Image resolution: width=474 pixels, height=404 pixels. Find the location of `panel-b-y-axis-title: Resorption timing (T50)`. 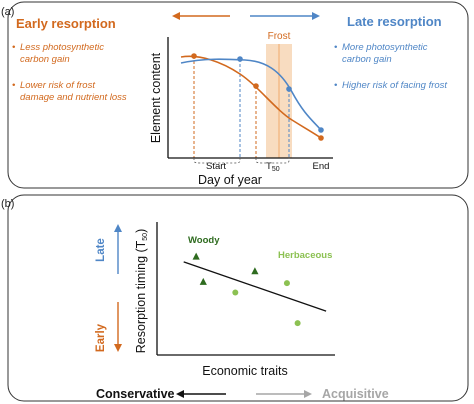

panel-b-y-axis-title: Resorption timing (T50) is located at coordinates (141, 291).